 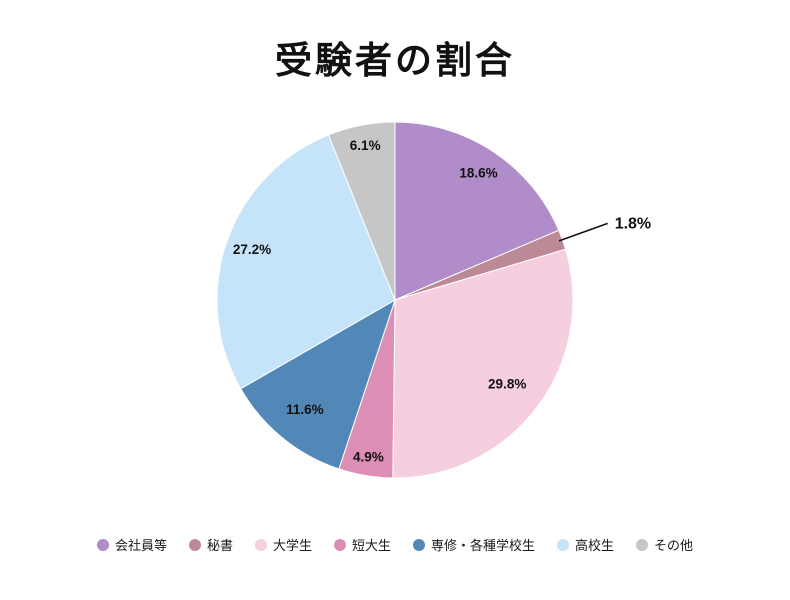 What do you see at coordinates (477, 211) in the screenshot?
I see `pie-slice-会社員等` at bounding box center [477, 211].